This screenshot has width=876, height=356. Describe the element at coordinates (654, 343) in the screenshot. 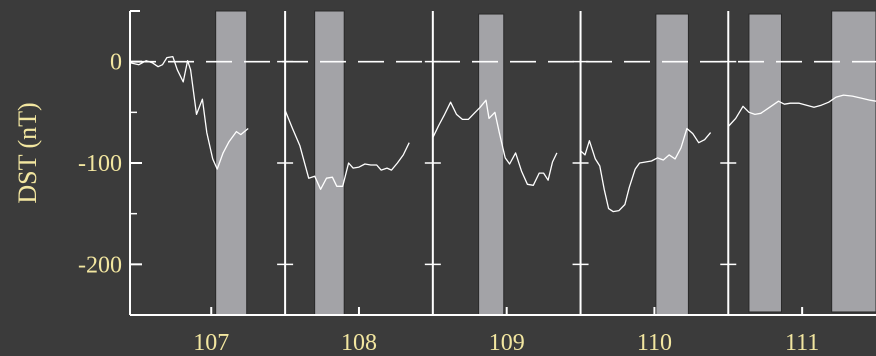

I see `x-tick-label: 110` at that location.